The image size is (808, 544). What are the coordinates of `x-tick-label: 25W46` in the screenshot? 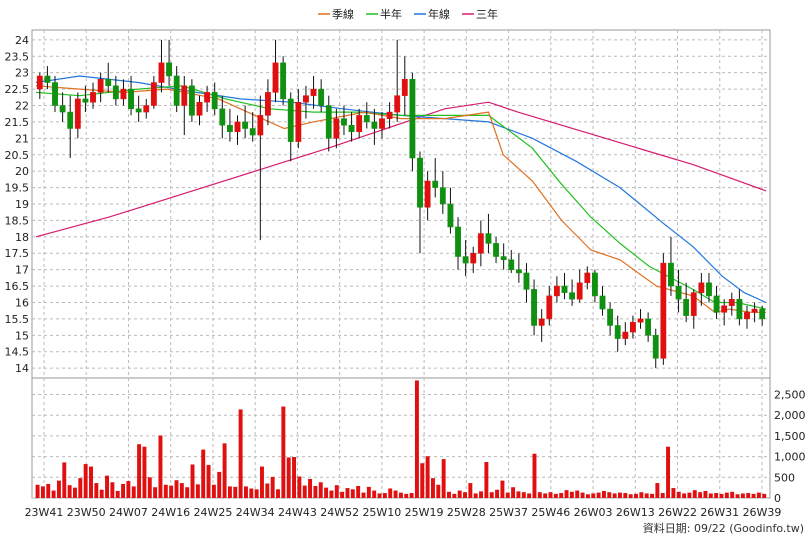 It's located at (550, 512).